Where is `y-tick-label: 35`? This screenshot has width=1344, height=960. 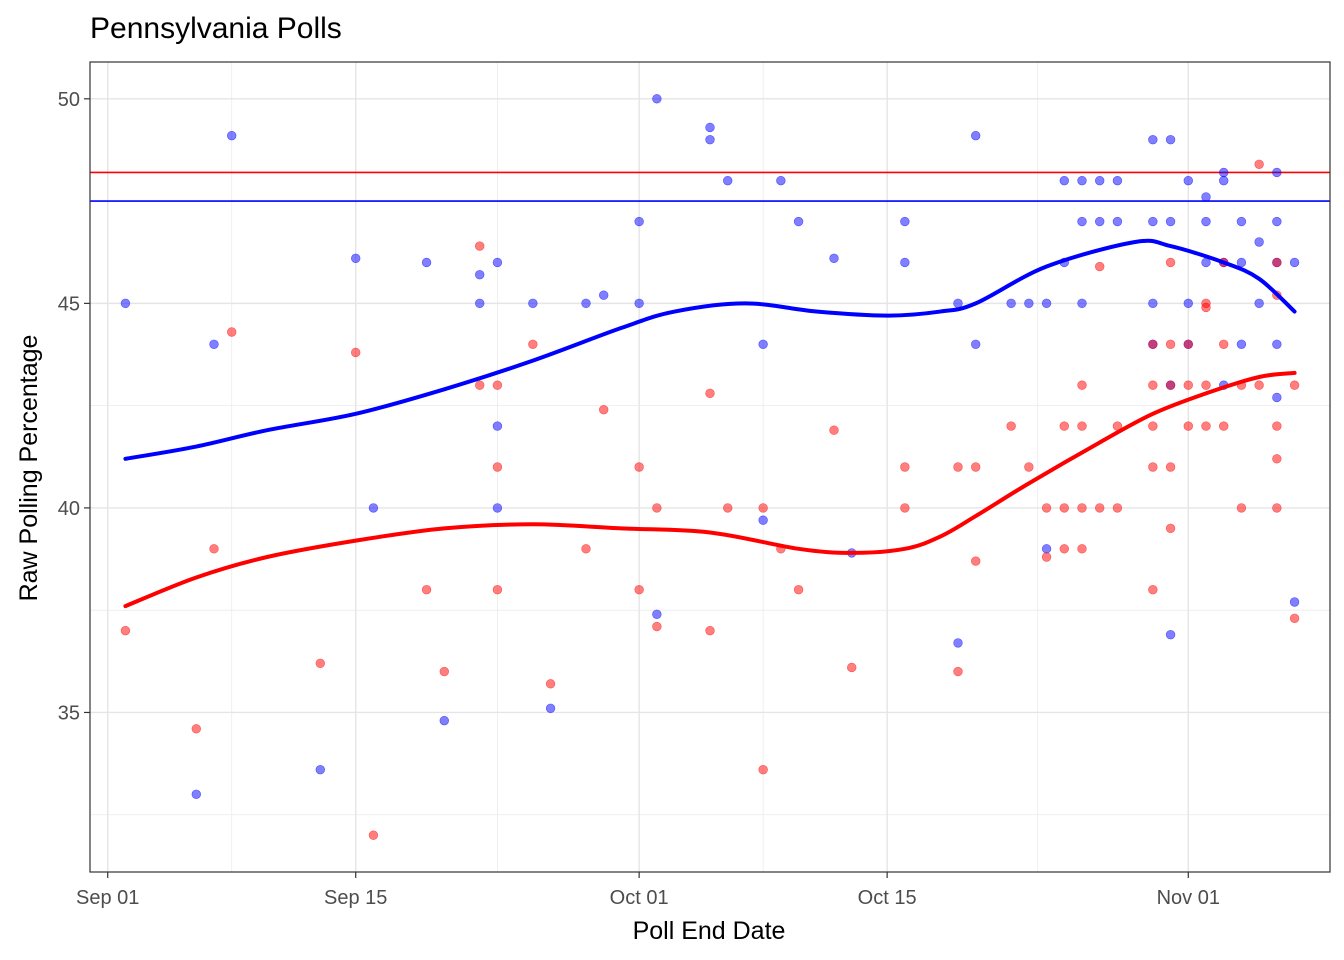 y-tick-label: 35 is located at coordinates (69, 713).